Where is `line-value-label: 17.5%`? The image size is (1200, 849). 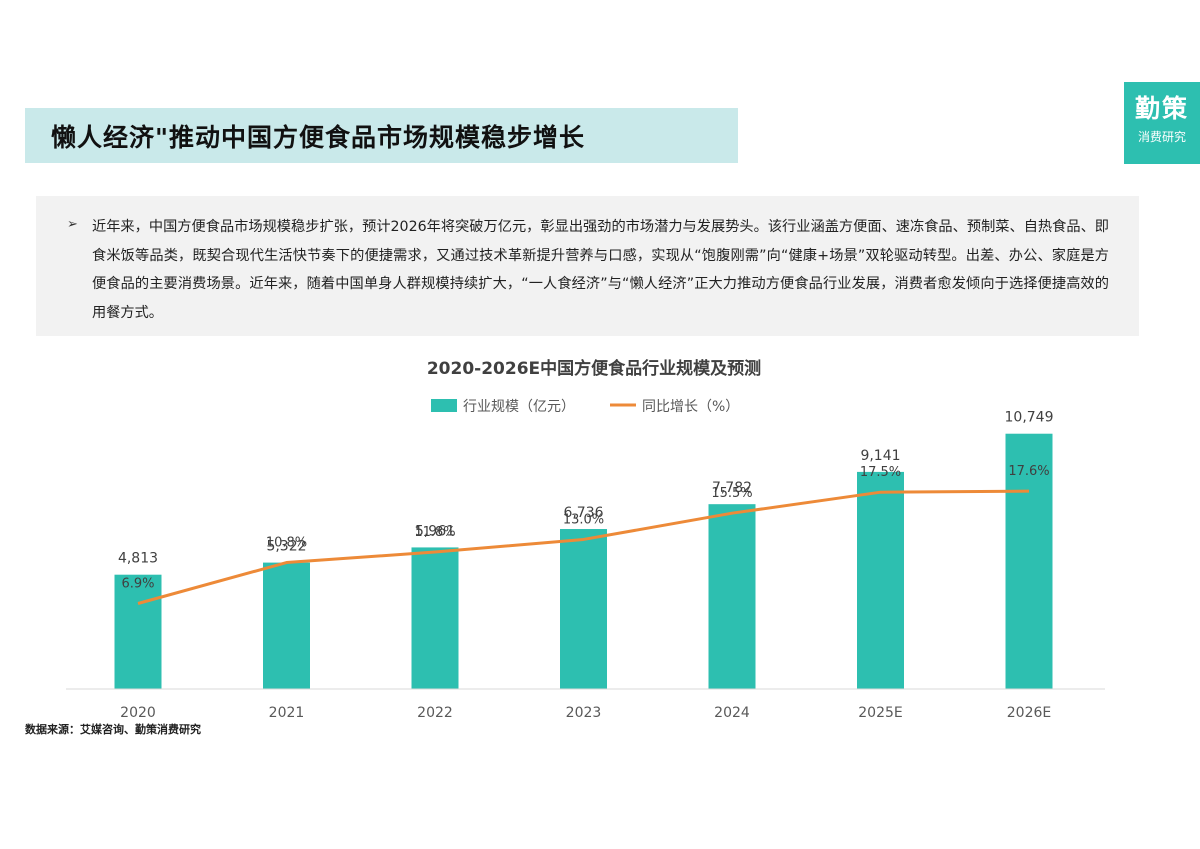
line-value-label: 17.5% is located at coordinates (880, 472).